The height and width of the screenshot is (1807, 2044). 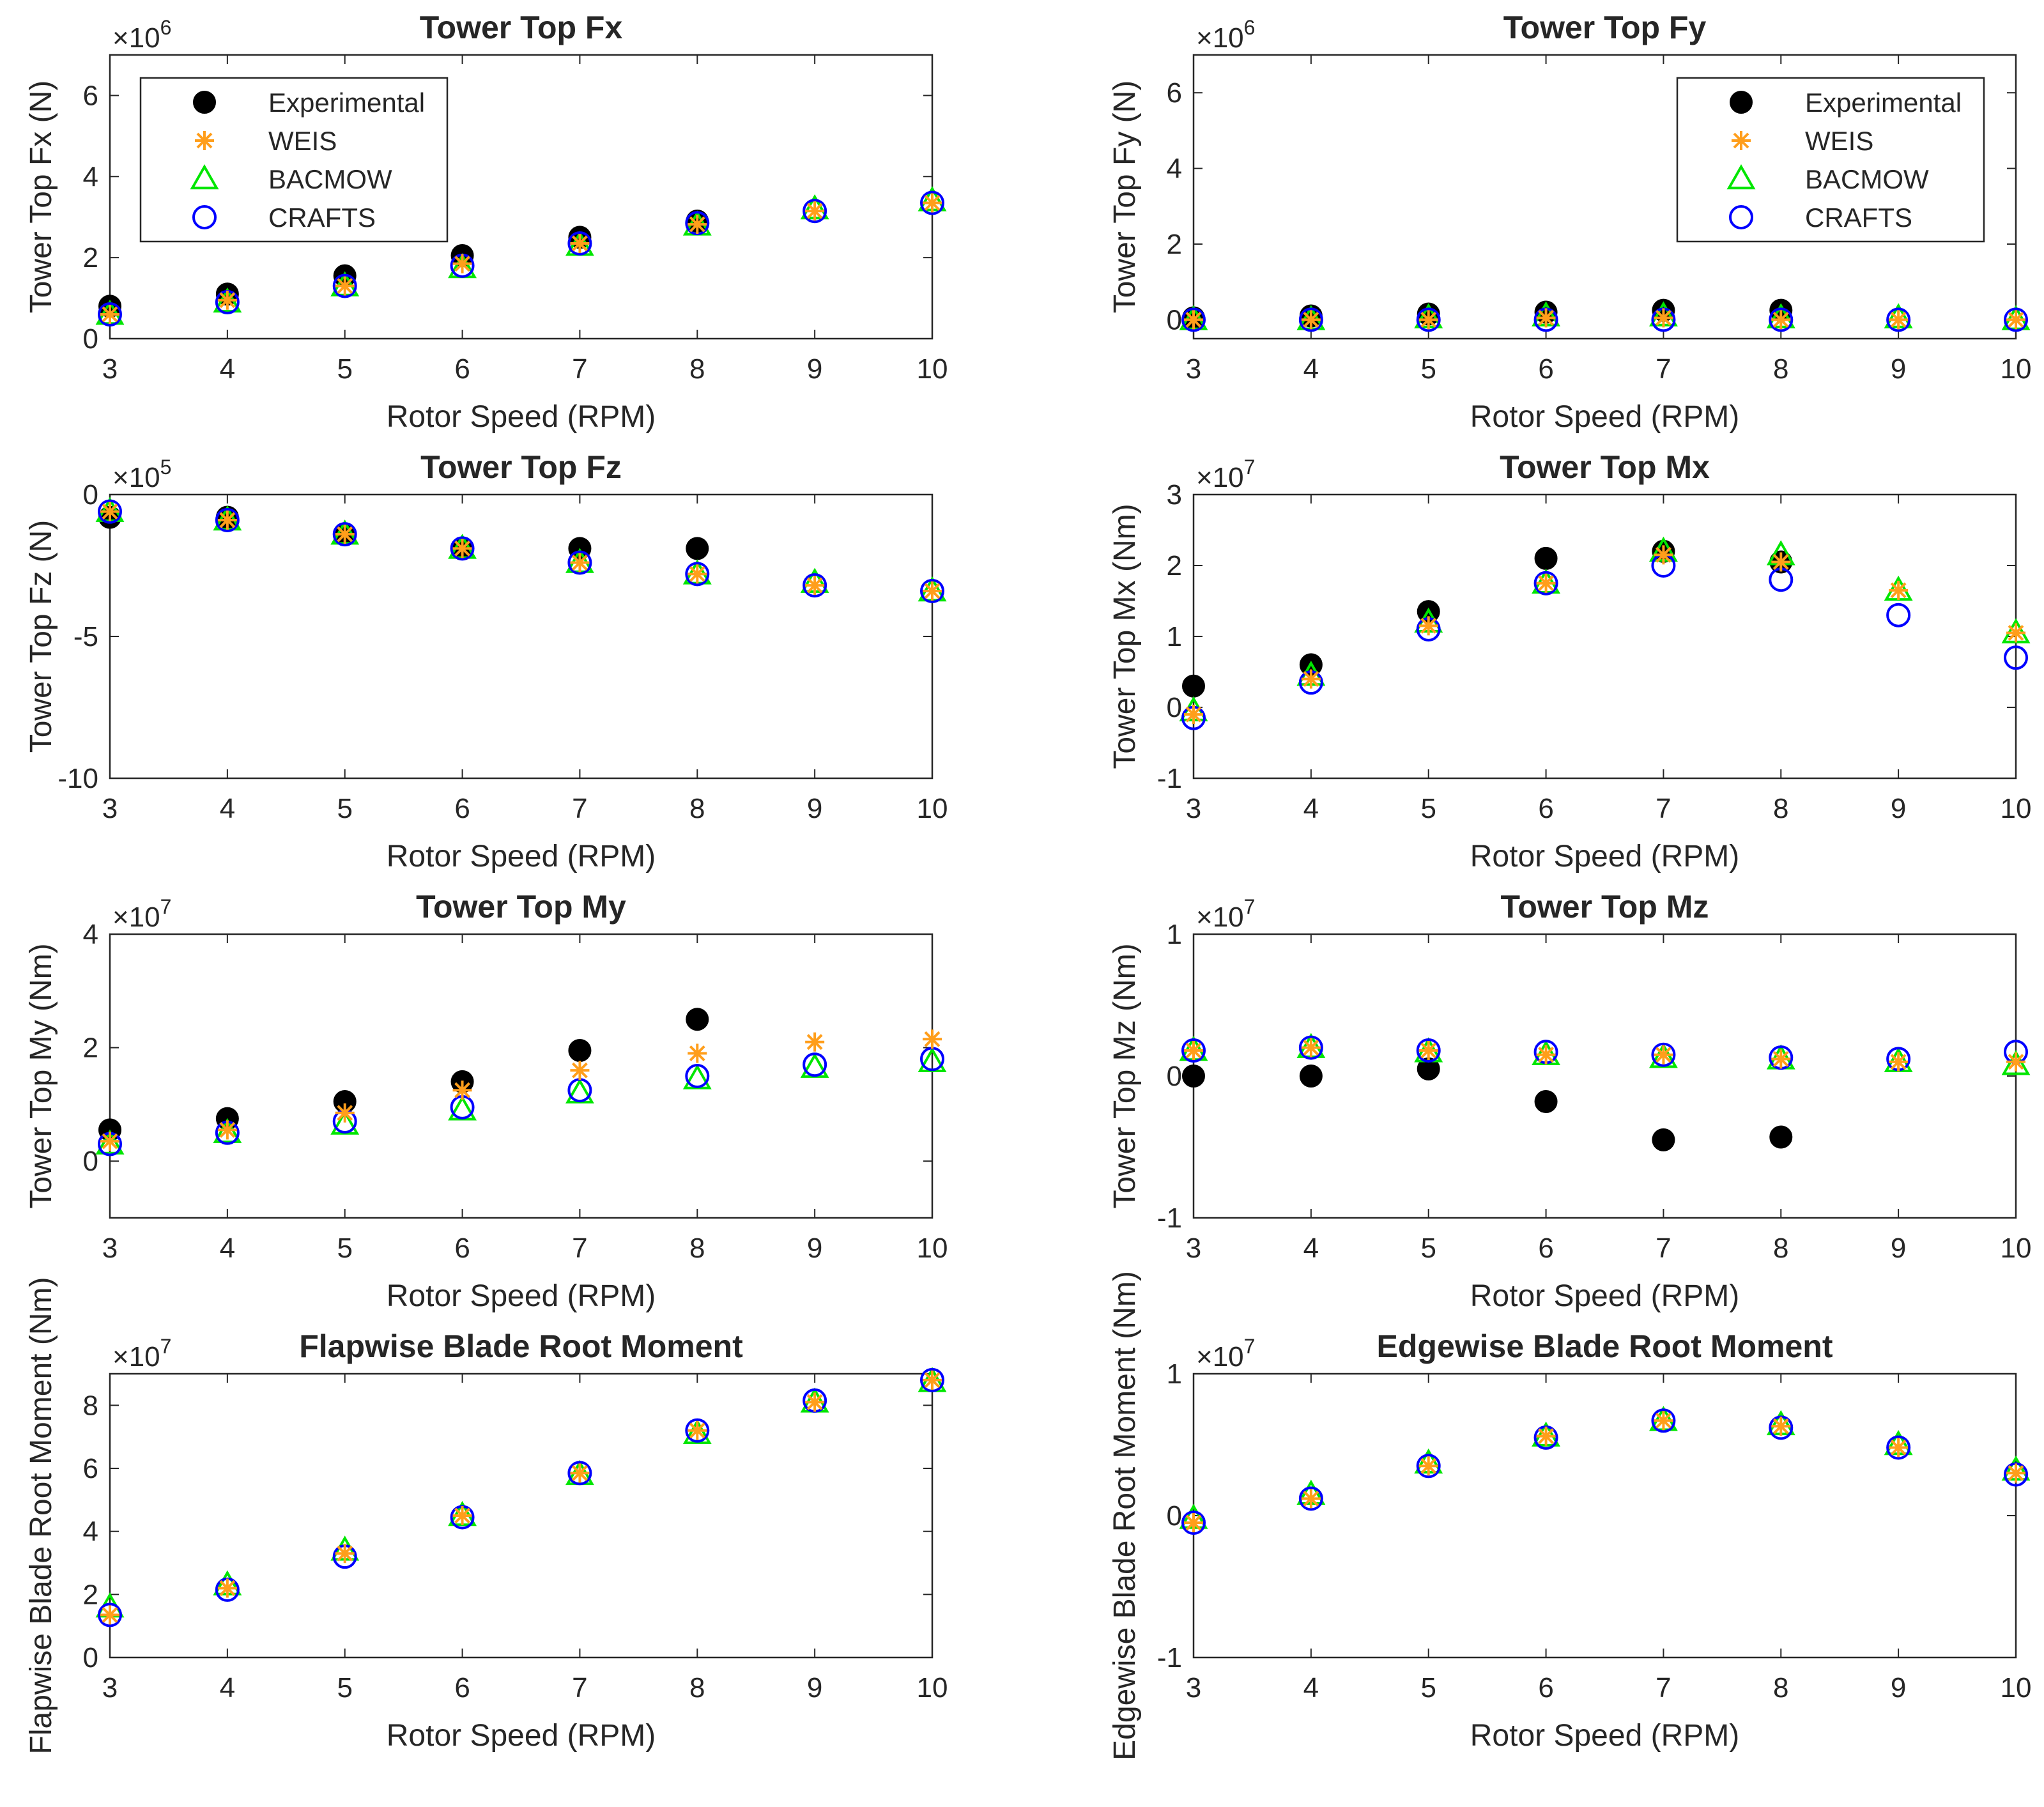 I want to click on chart-title: Tower Top Mx, so click(x=1605, y=467).